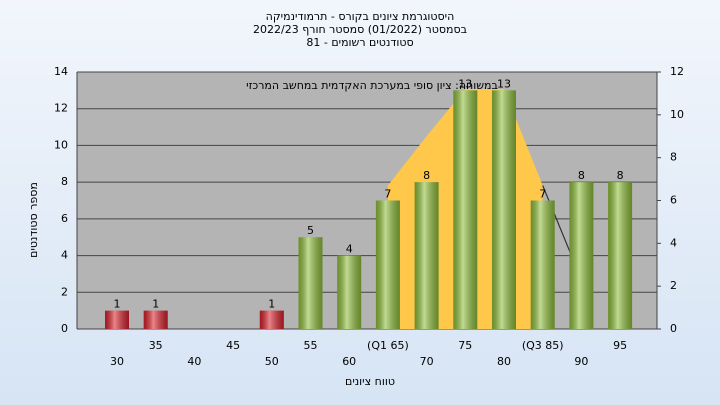  I want to click on y2-tick-label: 2, so click(673, 285).